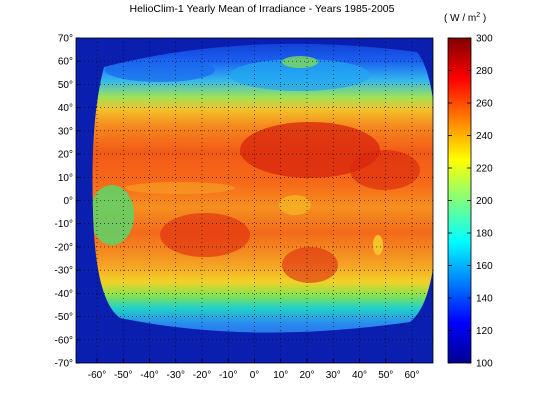 This screenshot has width=544, height=409. Describe the element at coordinates (64, 271) in the screenshot. I see `lat-tick-label: -30°` at that location.